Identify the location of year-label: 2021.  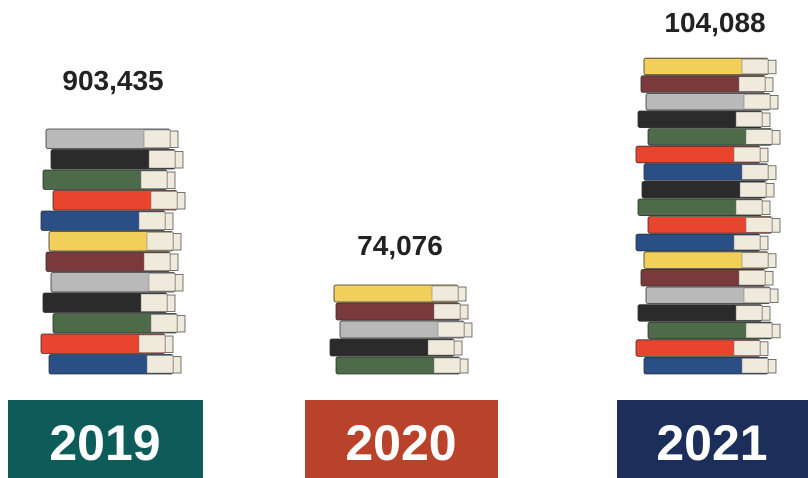
(711, 443).